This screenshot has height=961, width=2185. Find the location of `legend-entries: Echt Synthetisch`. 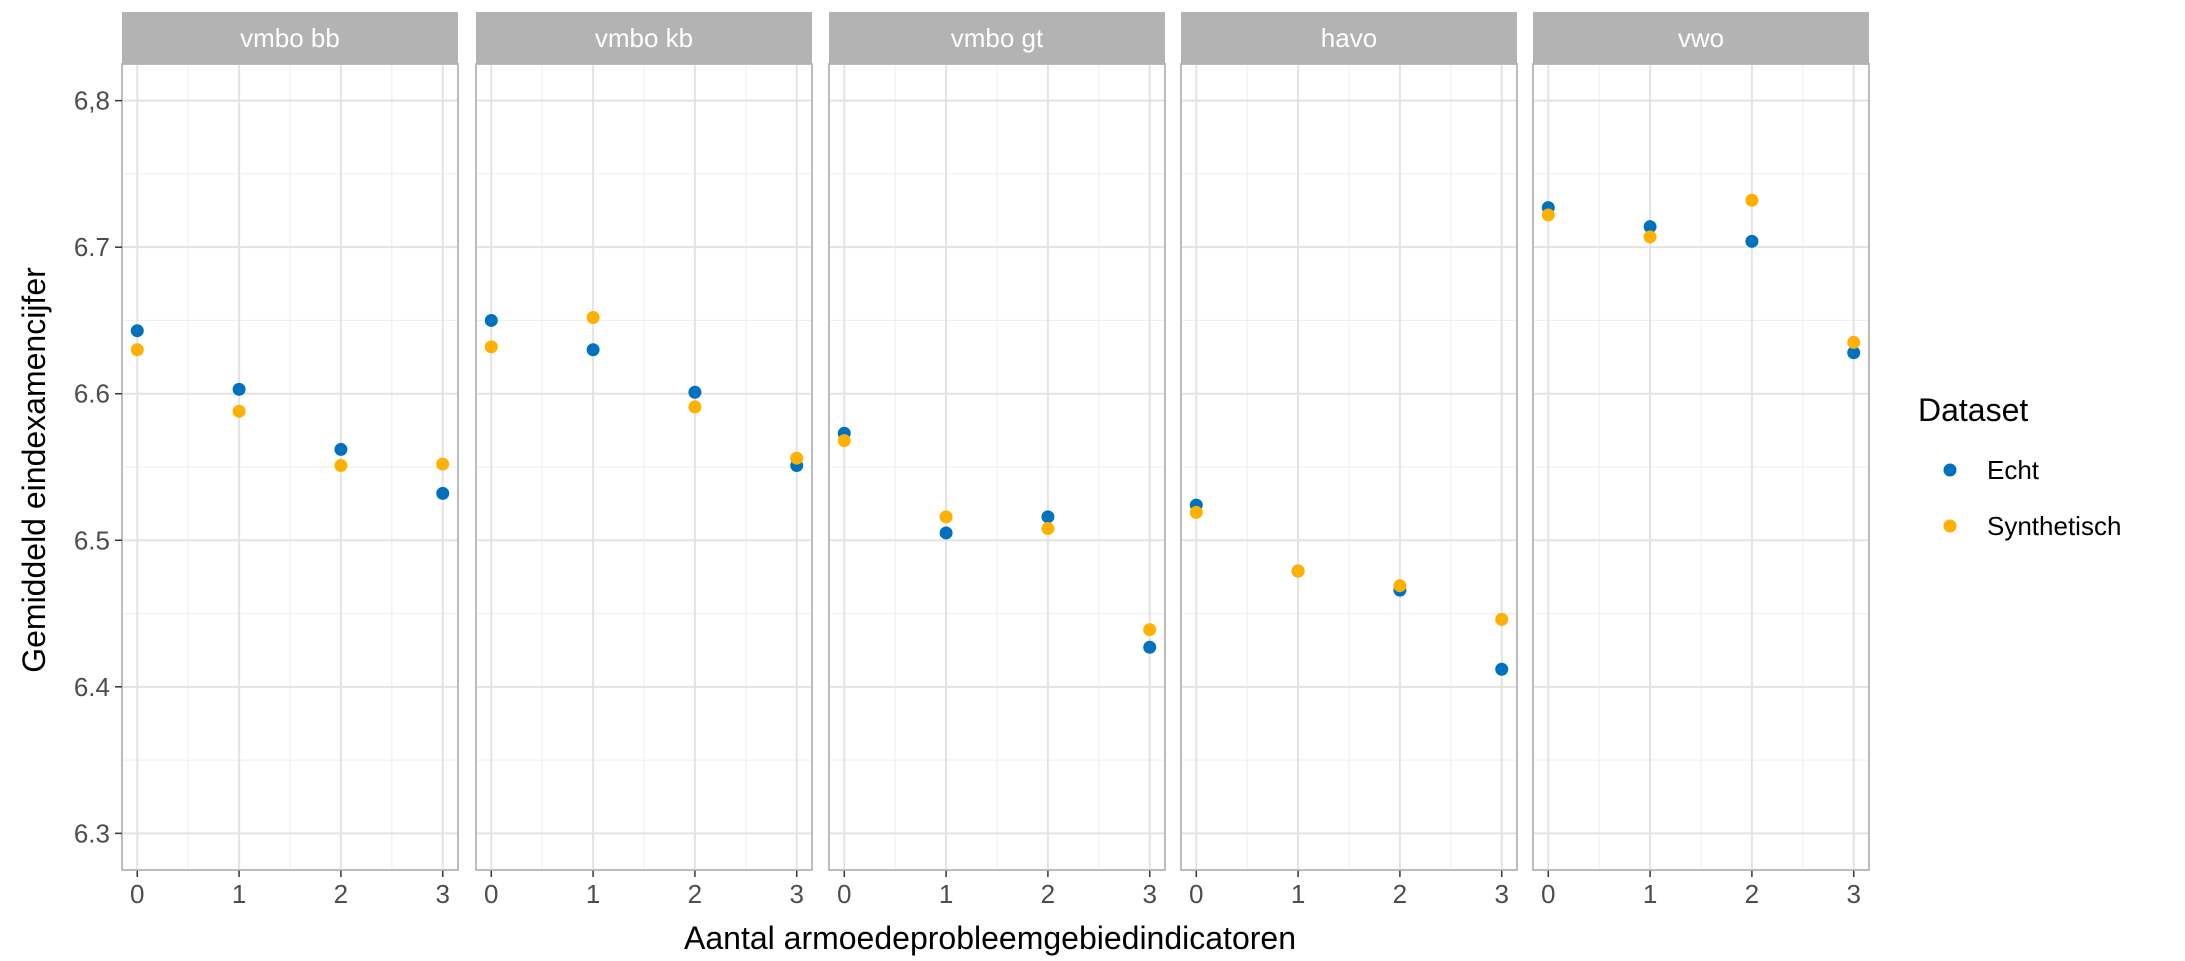

legend-entries: Echt Synthetisch is located at coordinates (2032, 498).